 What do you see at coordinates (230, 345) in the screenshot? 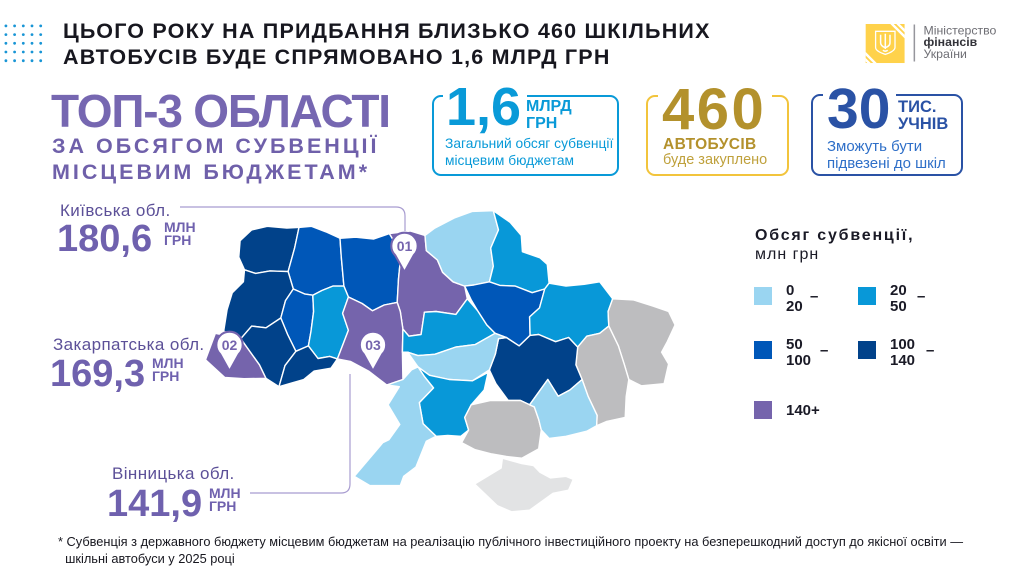
I see `svg-text: 02` at bounding box center [230, 345].